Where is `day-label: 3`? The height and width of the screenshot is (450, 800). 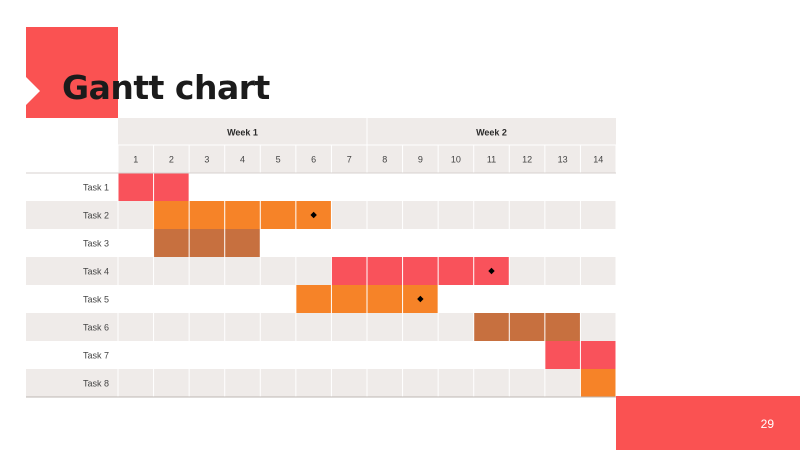 day-label: 3 is located at coordinates (206, 160).